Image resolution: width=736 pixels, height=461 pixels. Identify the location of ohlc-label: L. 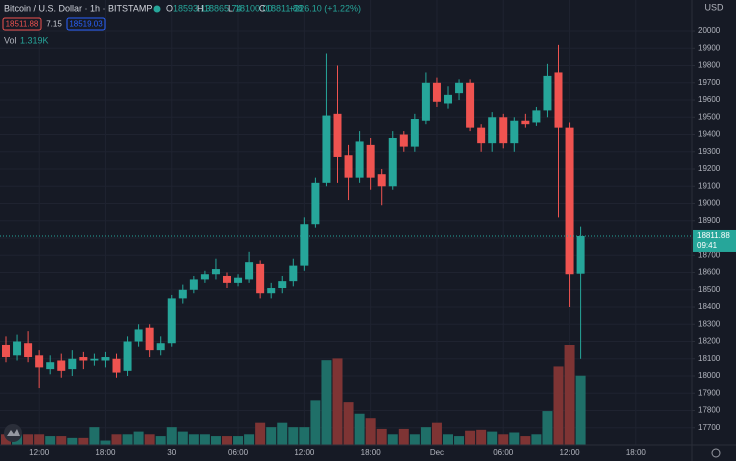
(230, 8).